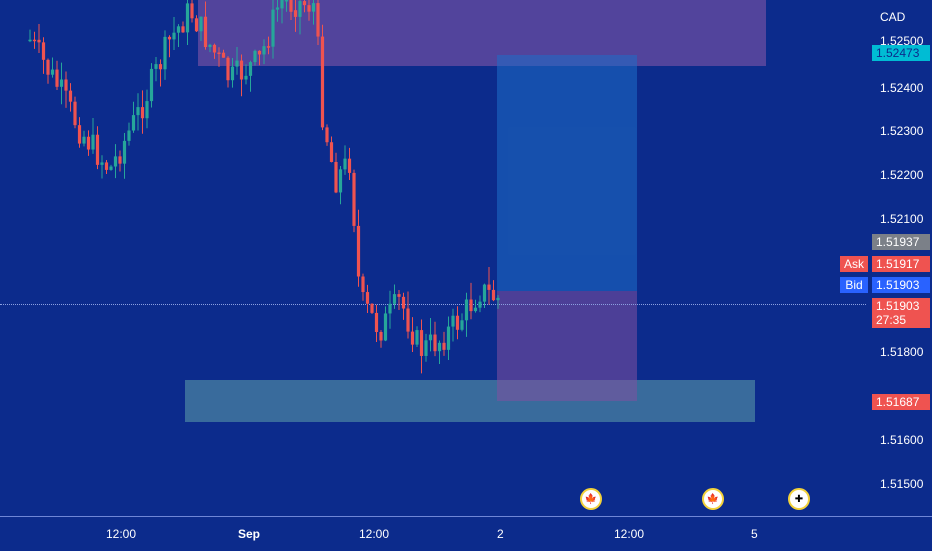 The height and width of the screenshot is (551, 932). What do you see at coordinates (482, 33) in the screenshot?
I see `supply-zone` at bounding box center [482, 33].